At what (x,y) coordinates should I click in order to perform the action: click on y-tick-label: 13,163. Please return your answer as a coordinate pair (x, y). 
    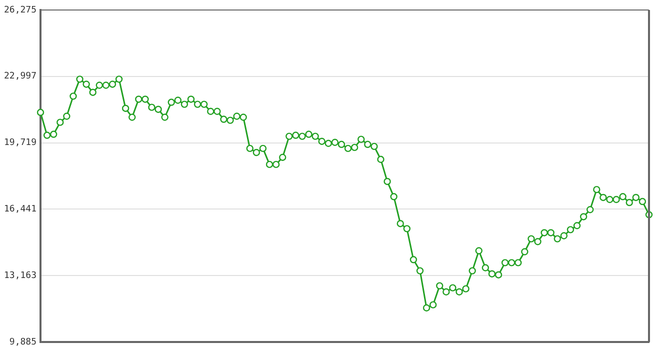
    Looking at the image, I should click on (20, 275).